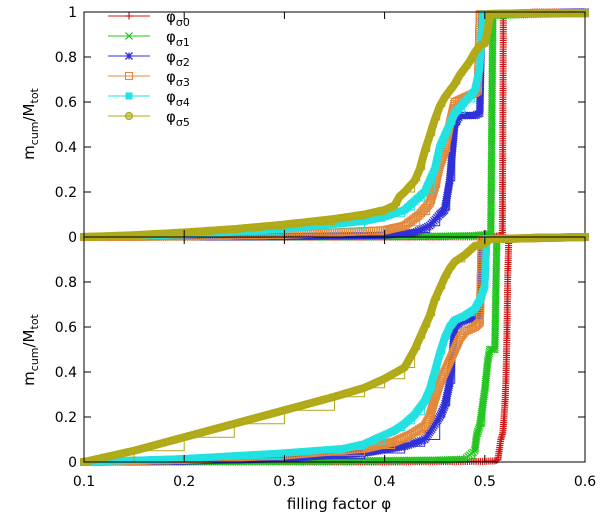 This screenshot has height=518, width=600. Describe the element at coordinates (183, 42) in the screenshot. I see `legend-label-subscript: σ1` at that location.